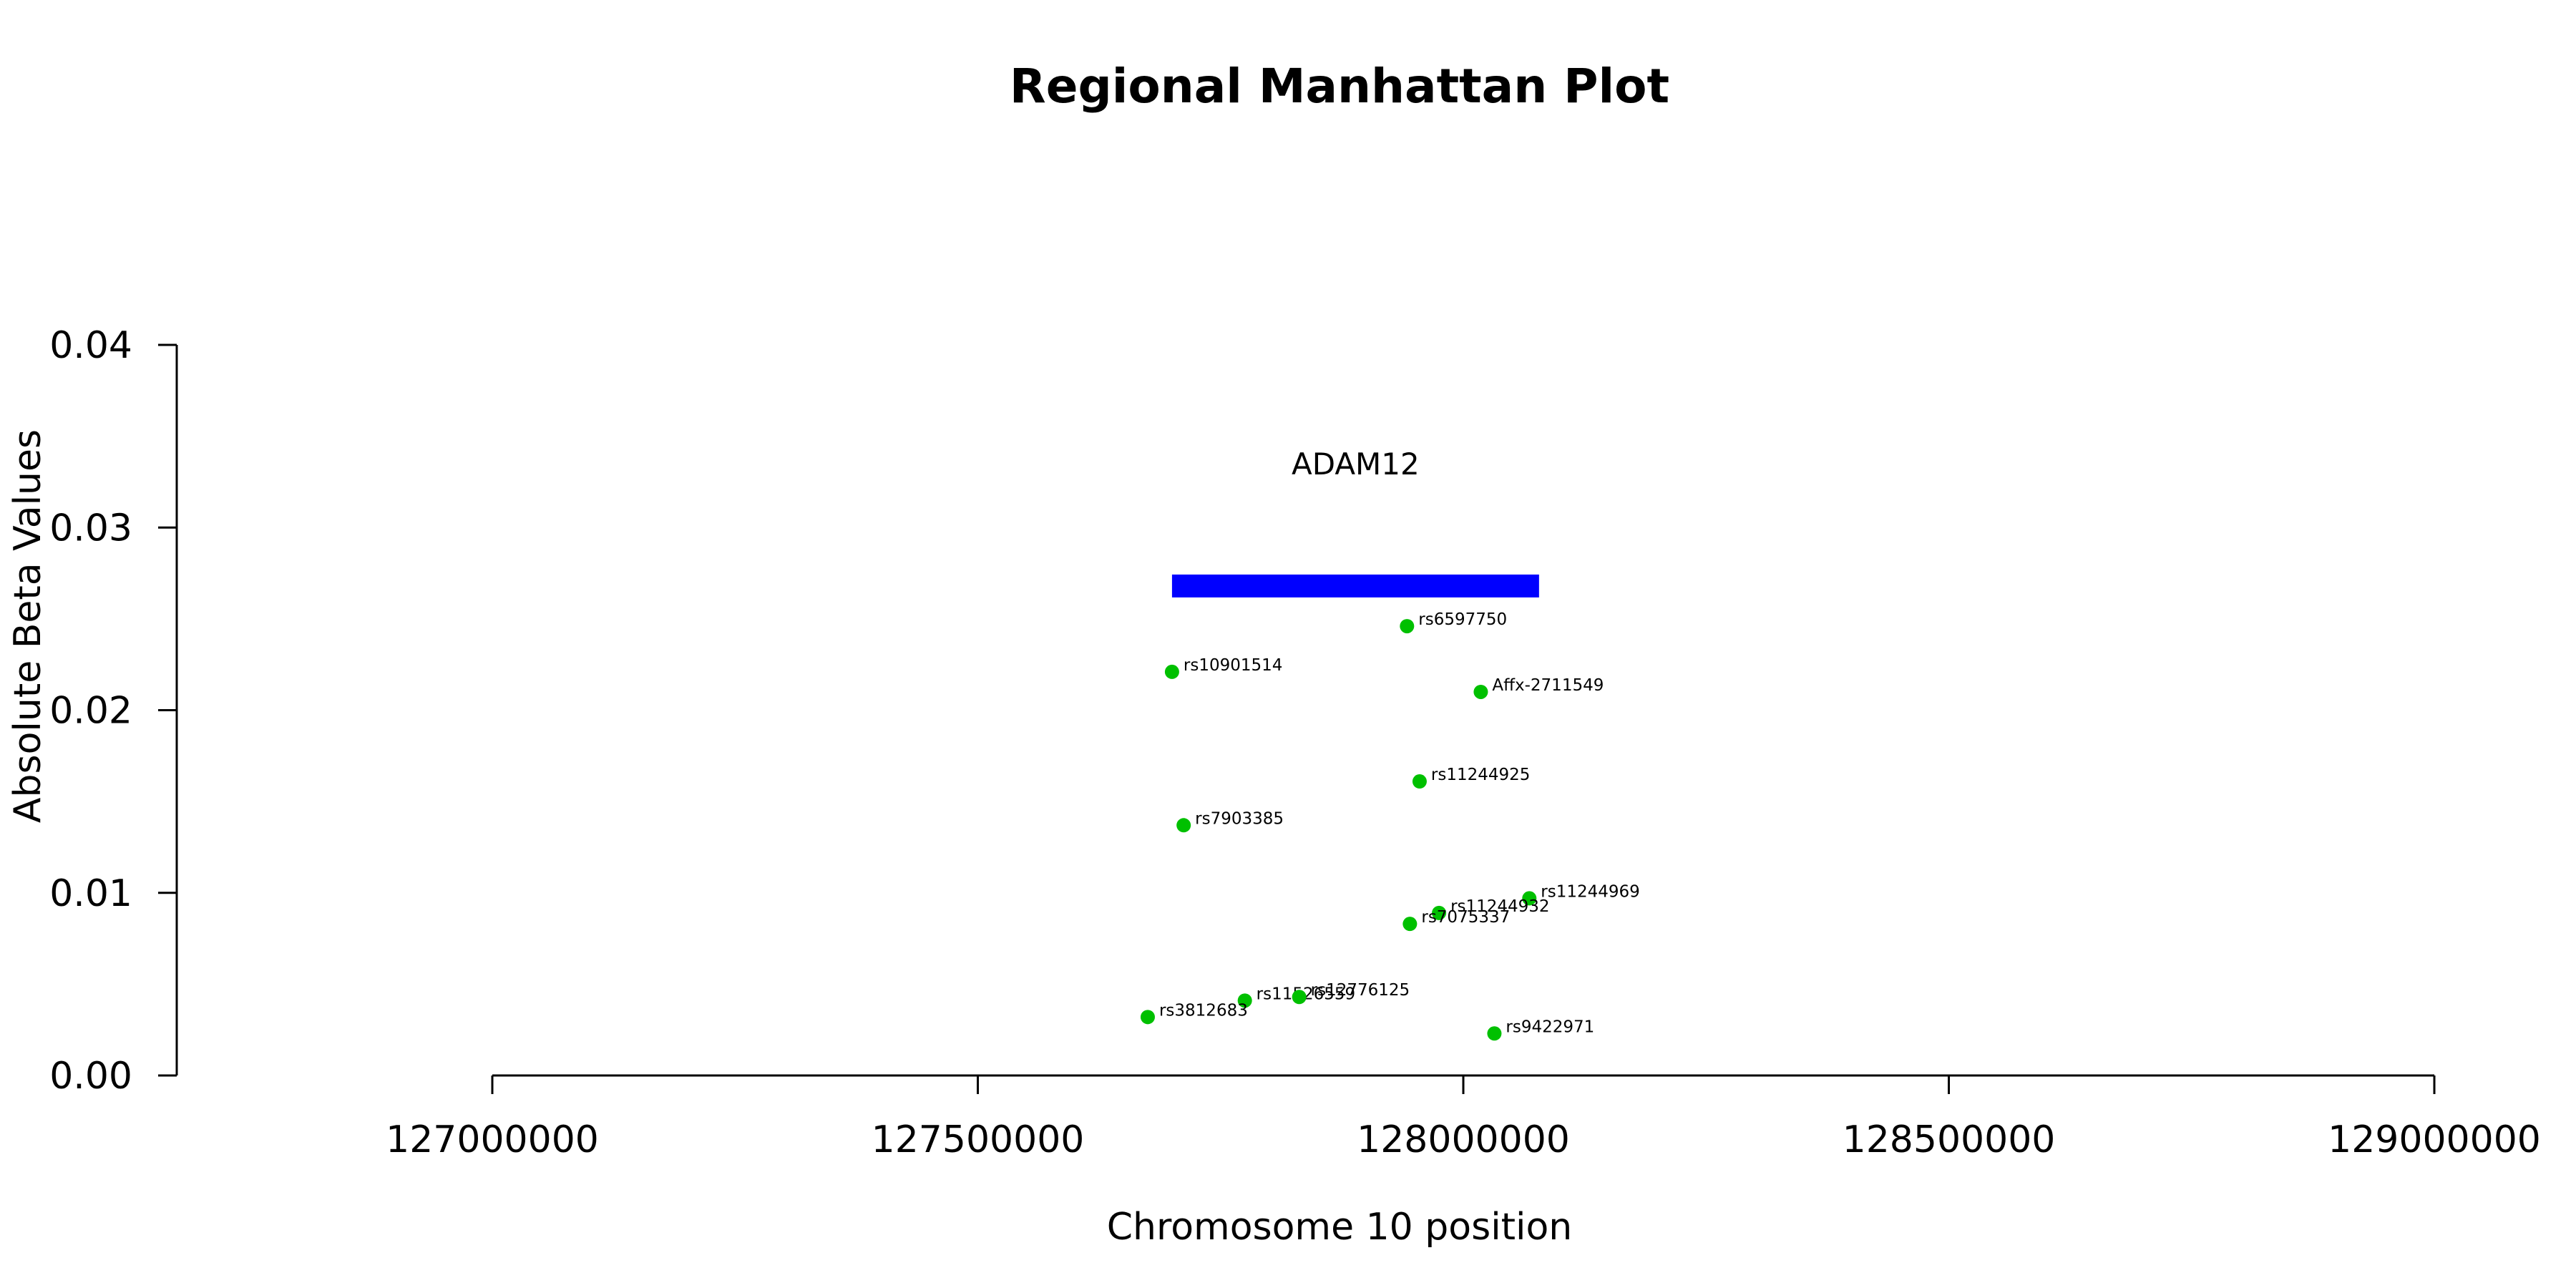 This screenshot has width=2576, height=1288. Describe the element at coordinates (492, 1139) in the screenshot. I see `x-tick-label: 127000000` at that location.